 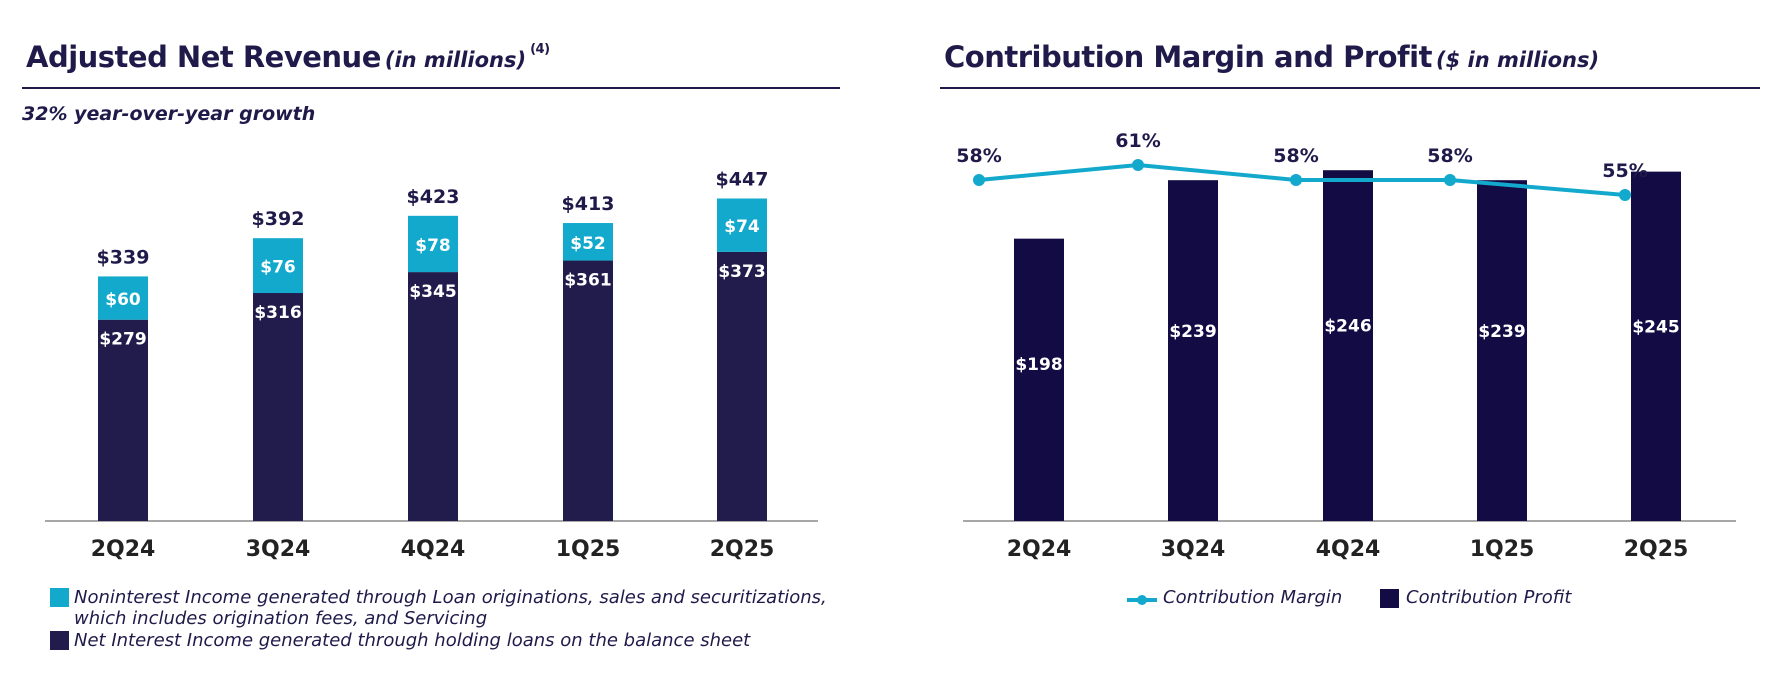 I want to click on label-noninterest-4q24: $78, so click(x=433, y=246).